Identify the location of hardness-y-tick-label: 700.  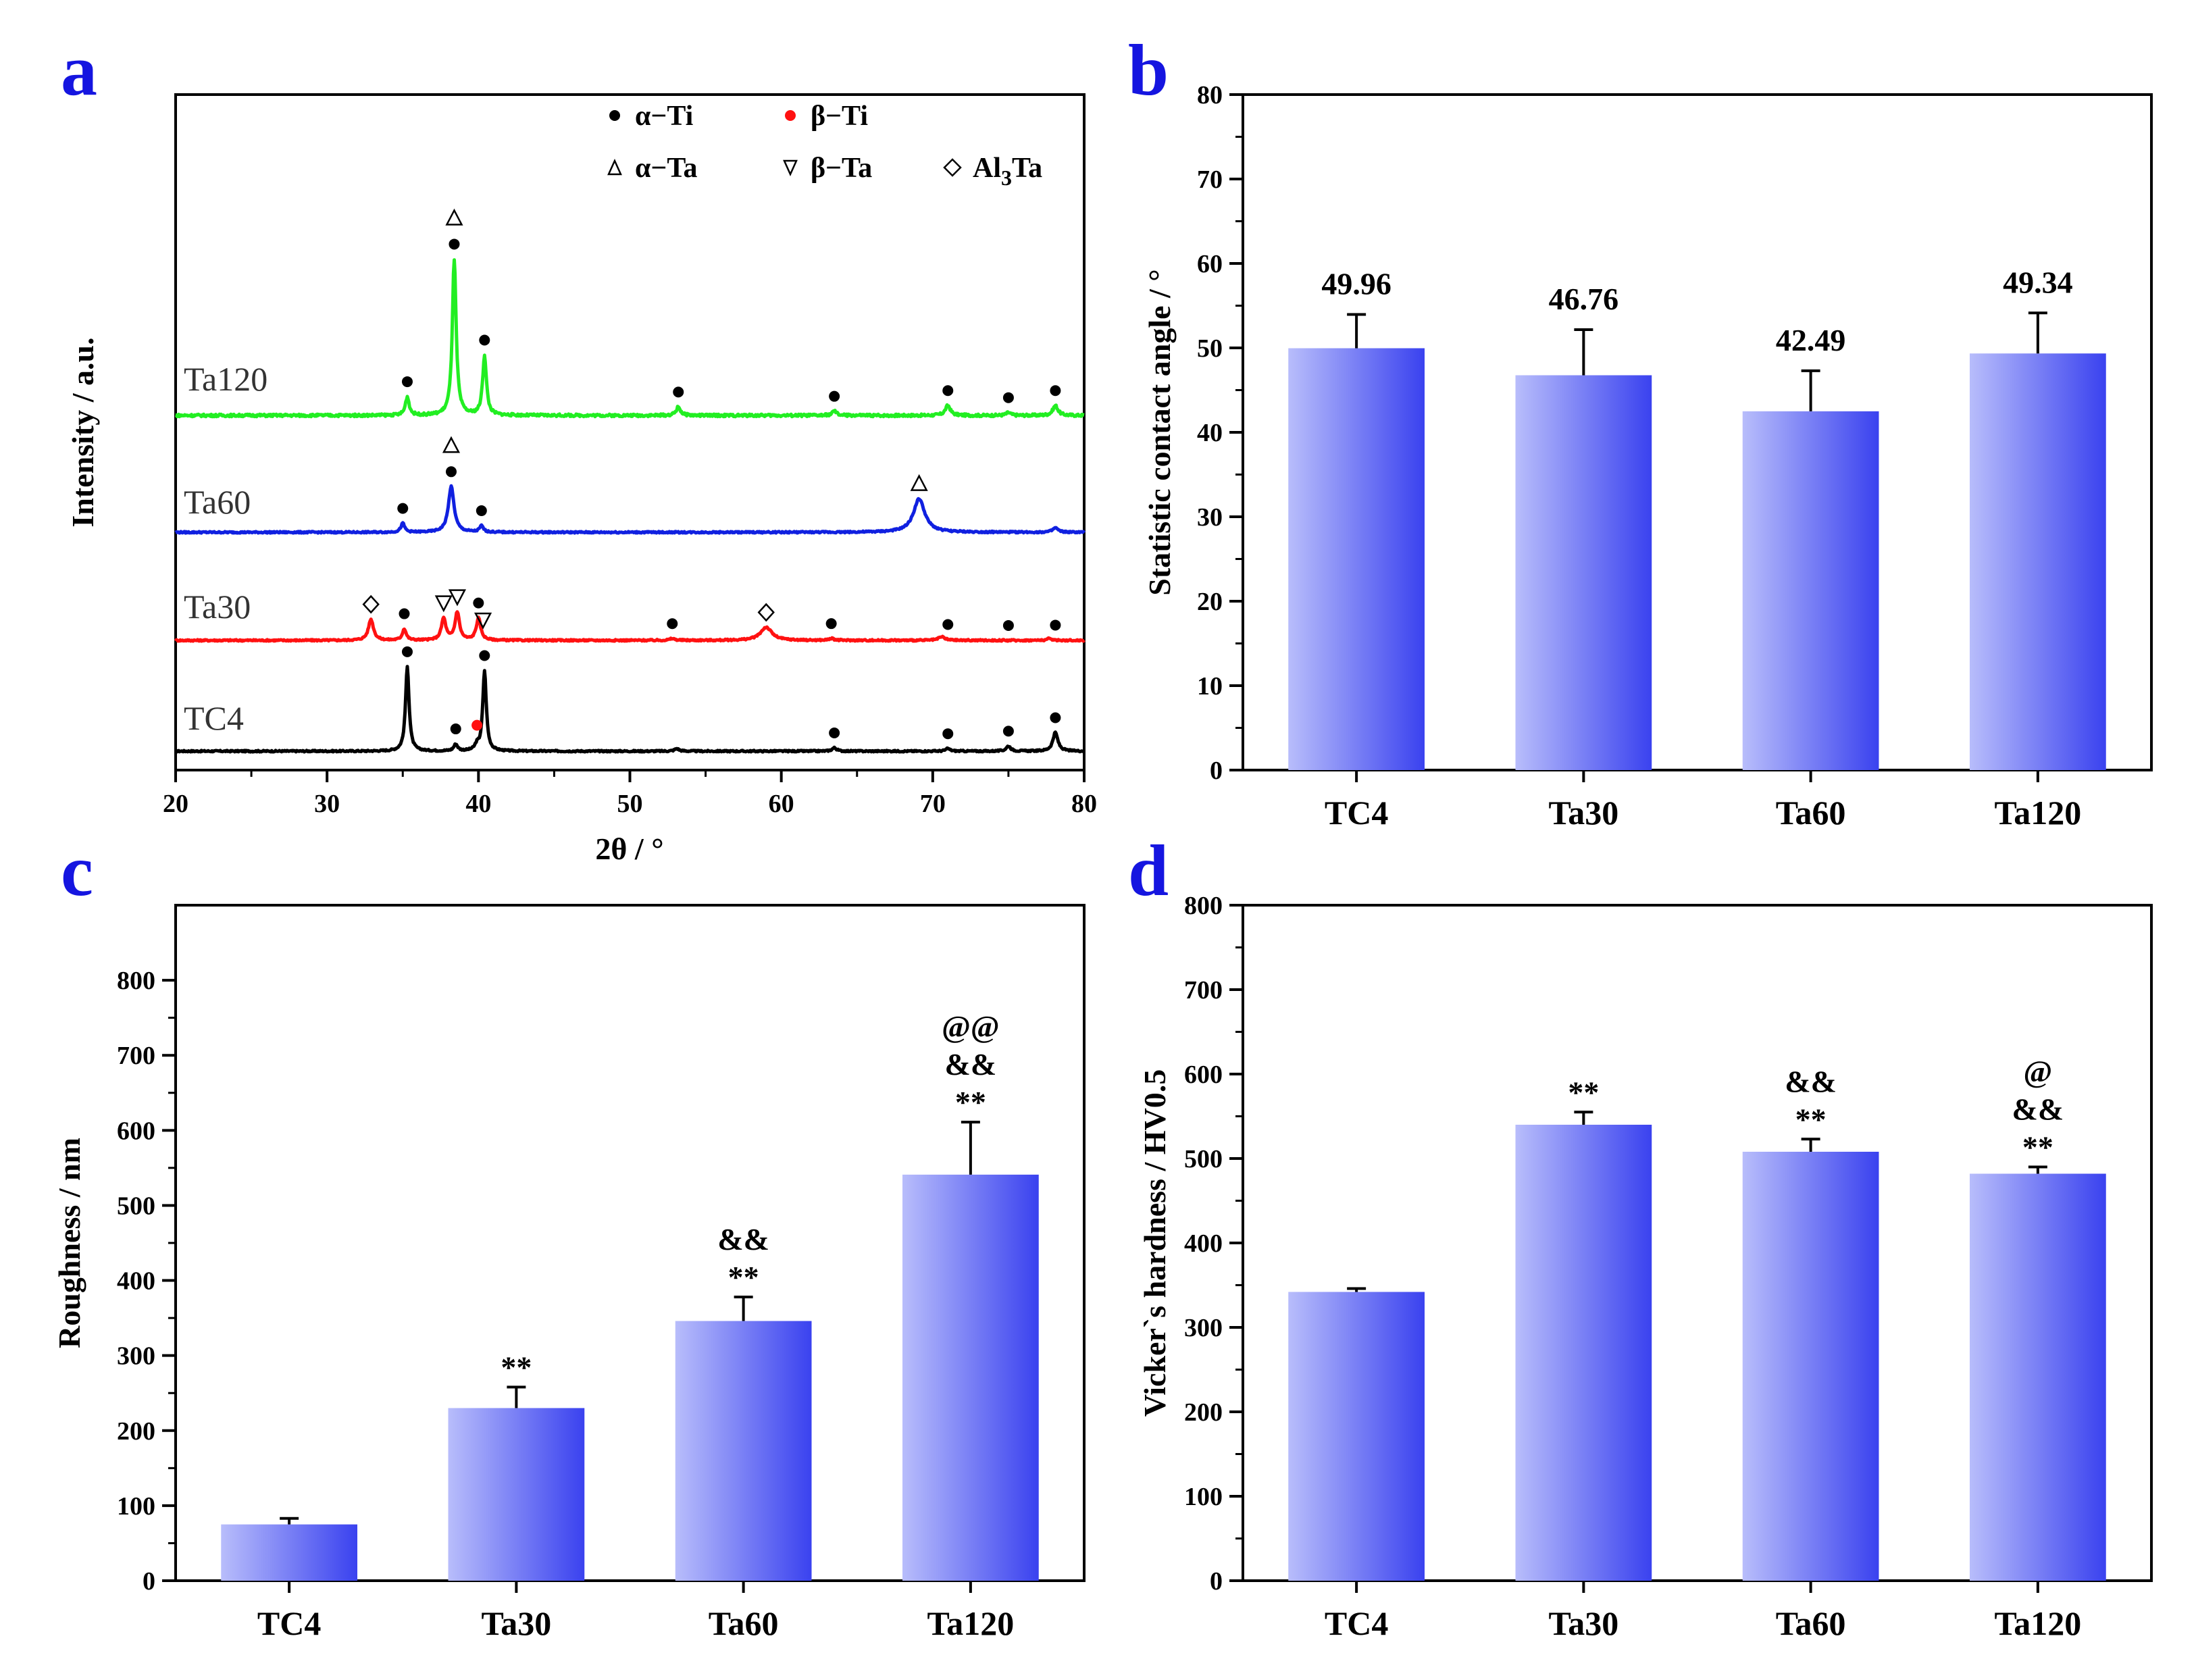
(1203, 990).